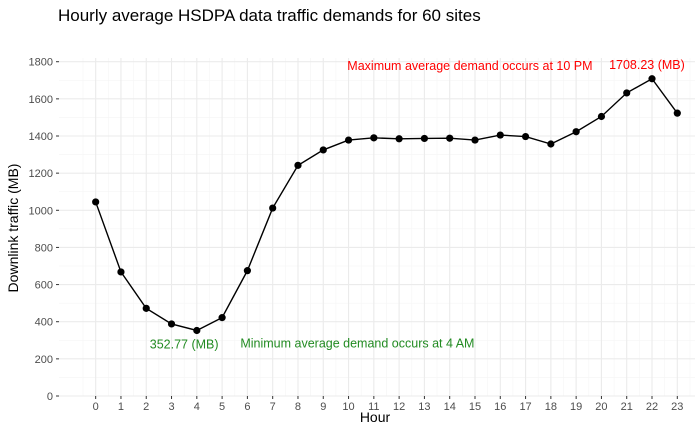  Describe the element at coordinates (677, 407) in the screenshot. I see `x-tick-label: 23` at that location.